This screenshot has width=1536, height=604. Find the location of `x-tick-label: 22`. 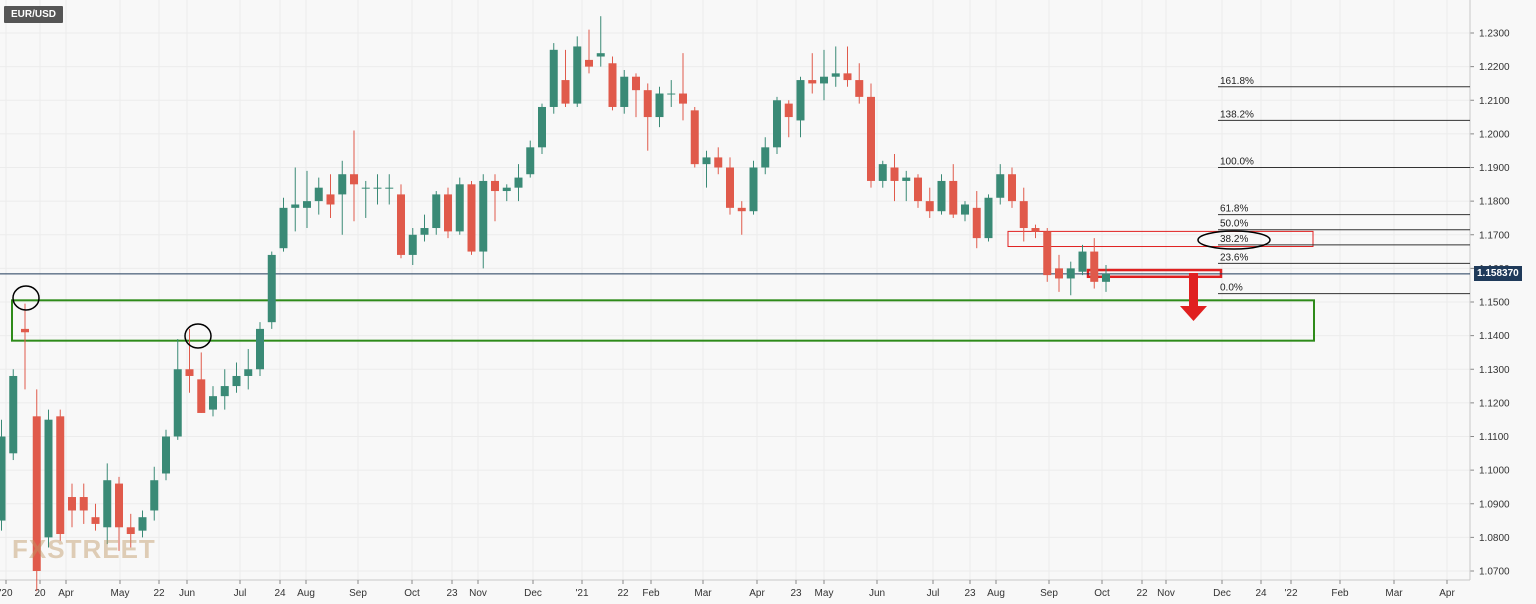

x-tick-label: 22 is located at coordinates (623, 593).